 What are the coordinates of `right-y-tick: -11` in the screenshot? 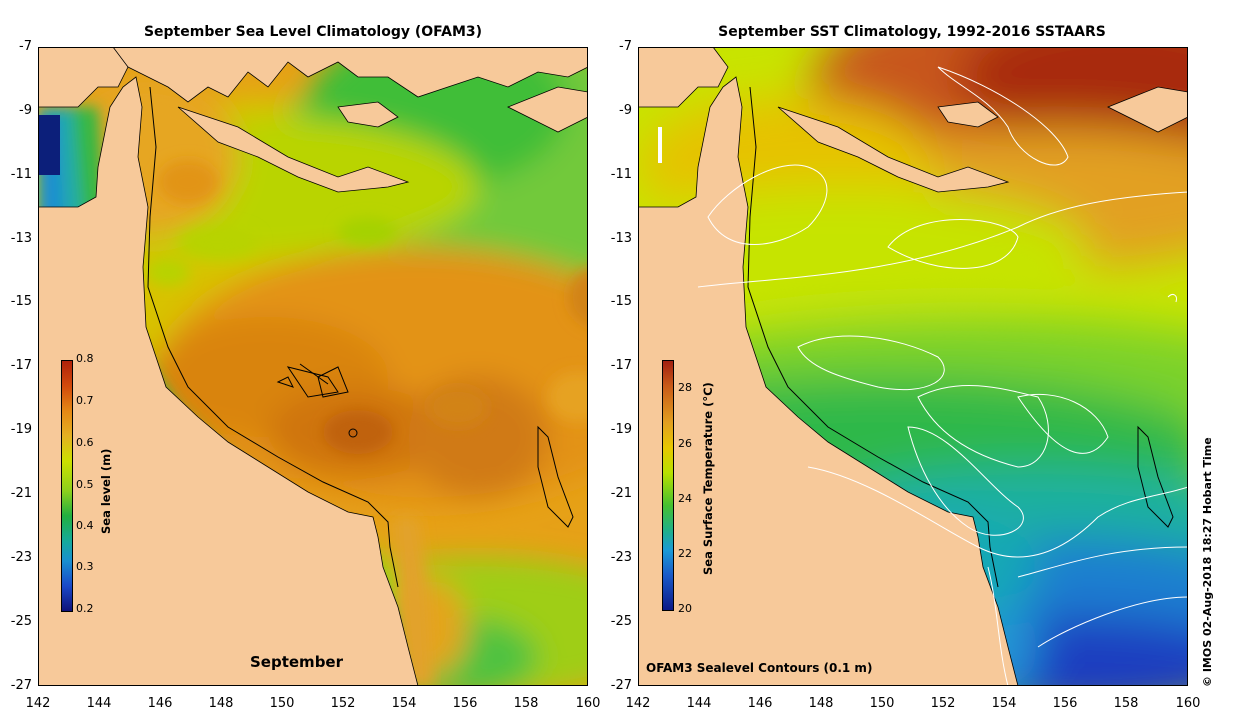 It's located at (621, 174).